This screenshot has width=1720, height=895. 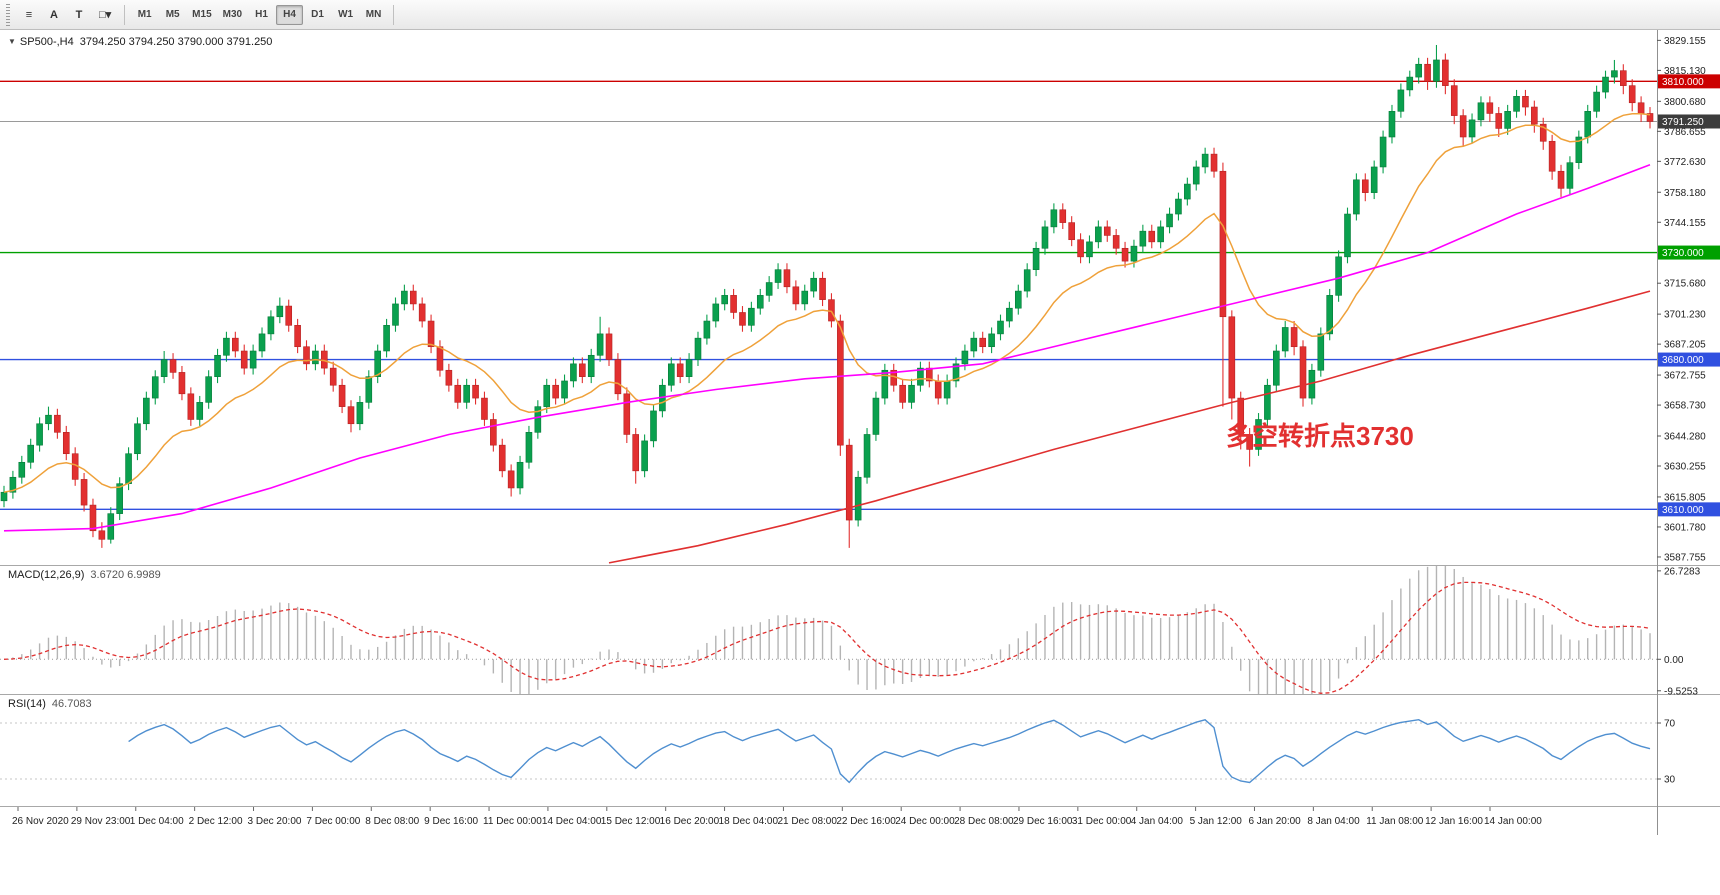 What do you see at coordinates (1395, 821) in the screenshot?
I see `svg-text: 11 Jan 08:00` at bounding box center [1395, 821].